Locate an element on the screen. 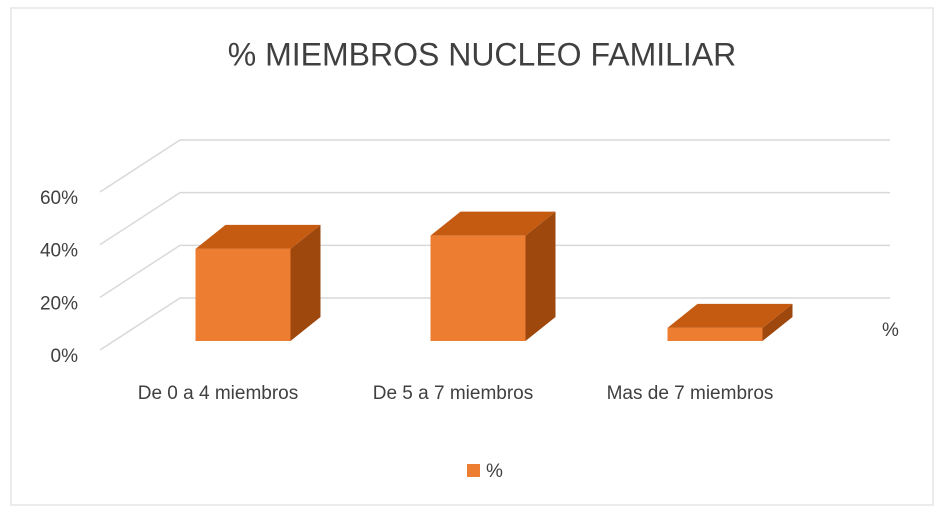 The height and width of the screenshot is (508, 940). legend-label: % is located at coordinates (494, 471).